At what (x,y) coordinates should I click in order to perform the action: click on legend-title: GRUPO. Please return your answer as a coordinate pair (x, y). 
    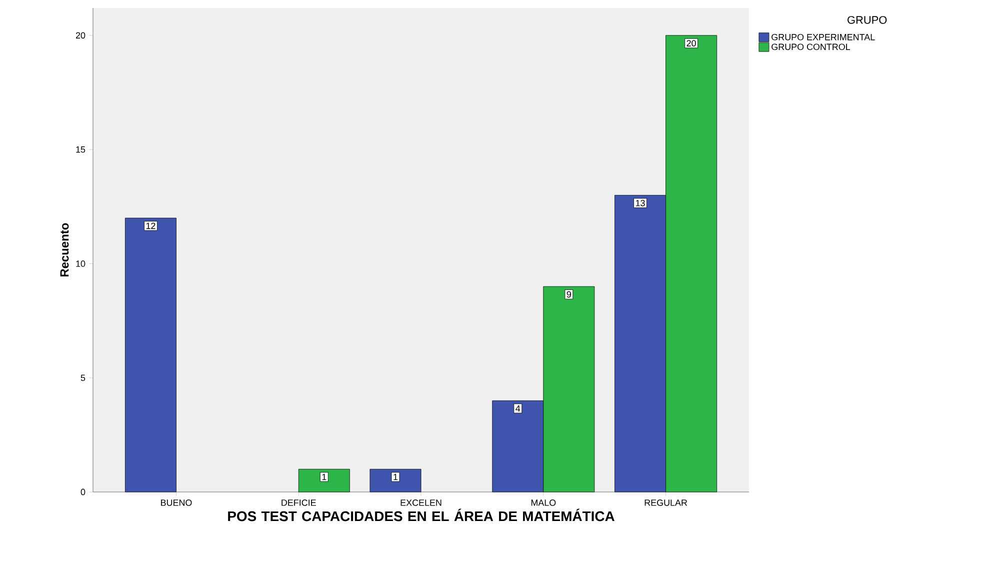
    Looking at the image, I should click on (867, 20).